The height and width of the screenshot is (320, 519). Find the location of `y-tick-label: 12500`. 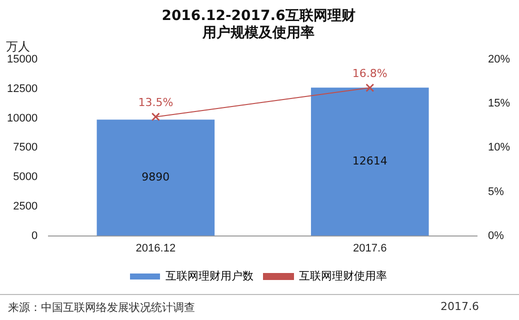

y-tick-label: 12500 is located at coordinates (22, 89).